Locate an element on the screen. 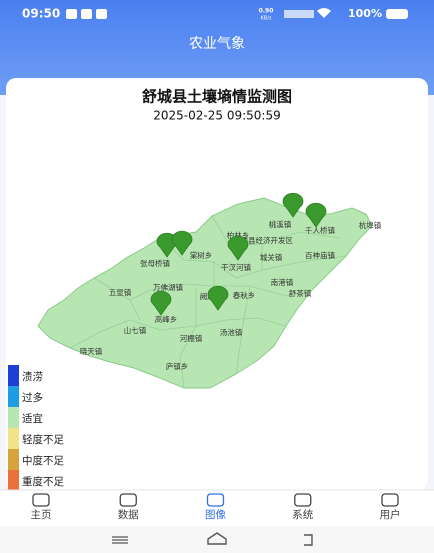  system-nav is located at coordinates (217, 539).